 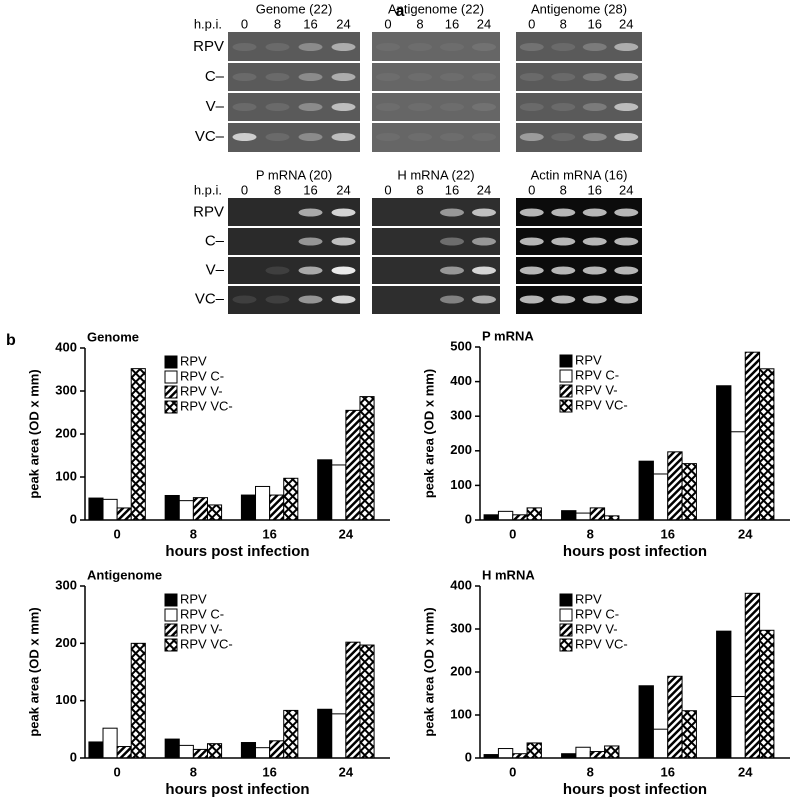 I want to click on legend-label: RPV VC-, so click(x=206, y=405).